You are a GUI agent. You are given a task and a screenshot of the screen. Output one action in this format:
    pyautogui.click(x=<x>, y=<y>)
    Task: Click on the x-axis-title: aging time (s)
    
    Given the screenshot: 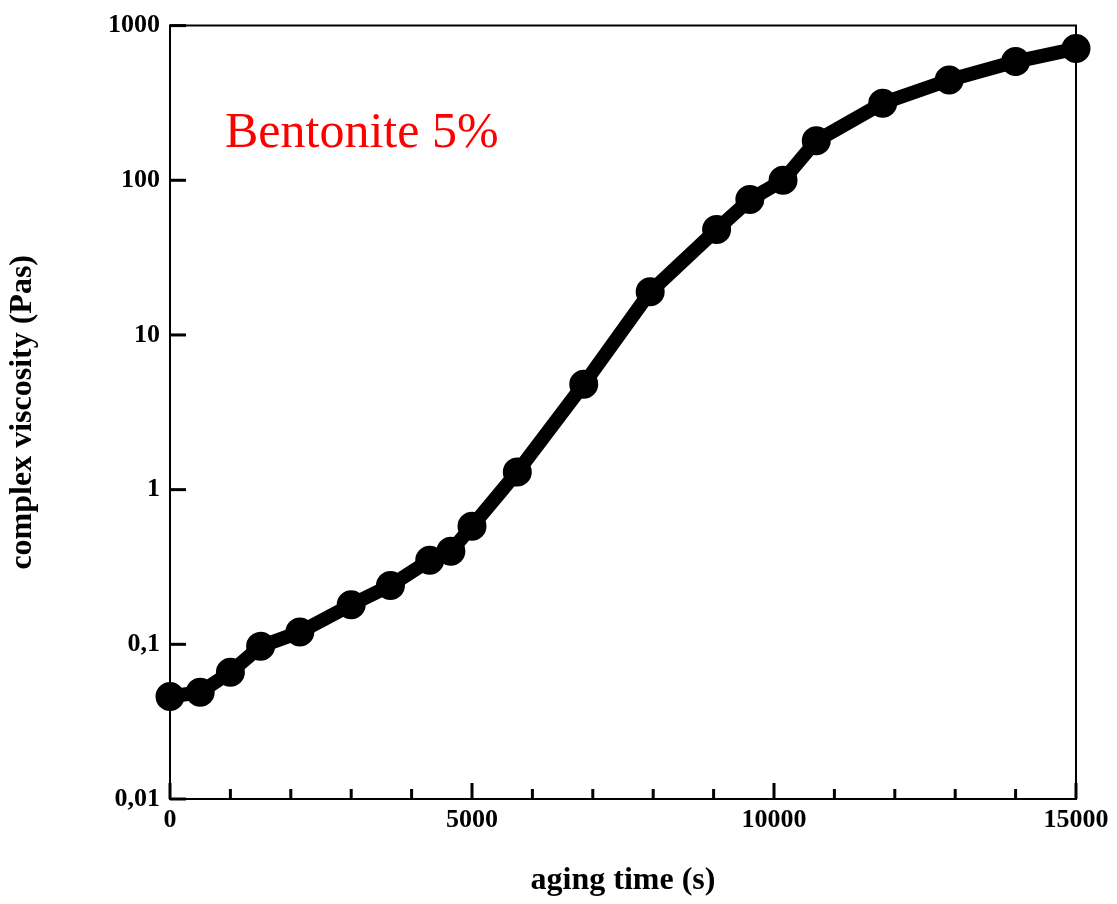 What is the action you would take?
    pyautogui.click(x=623, y=878)
    